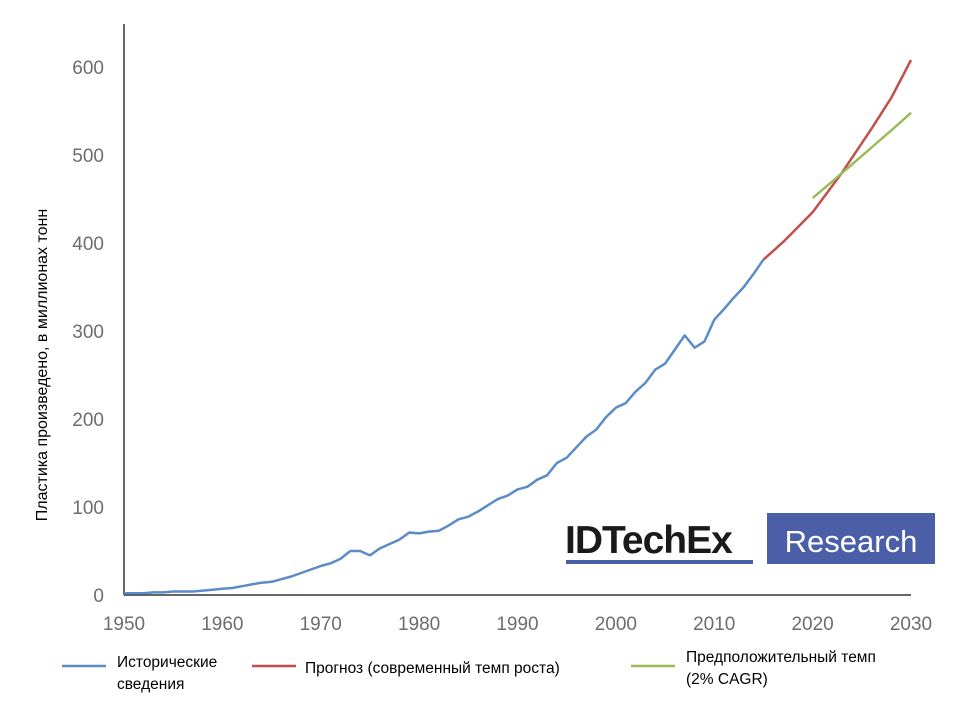  Describe the element at coordinates (321, 624) in the screenshot. I see `x-tick-label: 1970` at that location.